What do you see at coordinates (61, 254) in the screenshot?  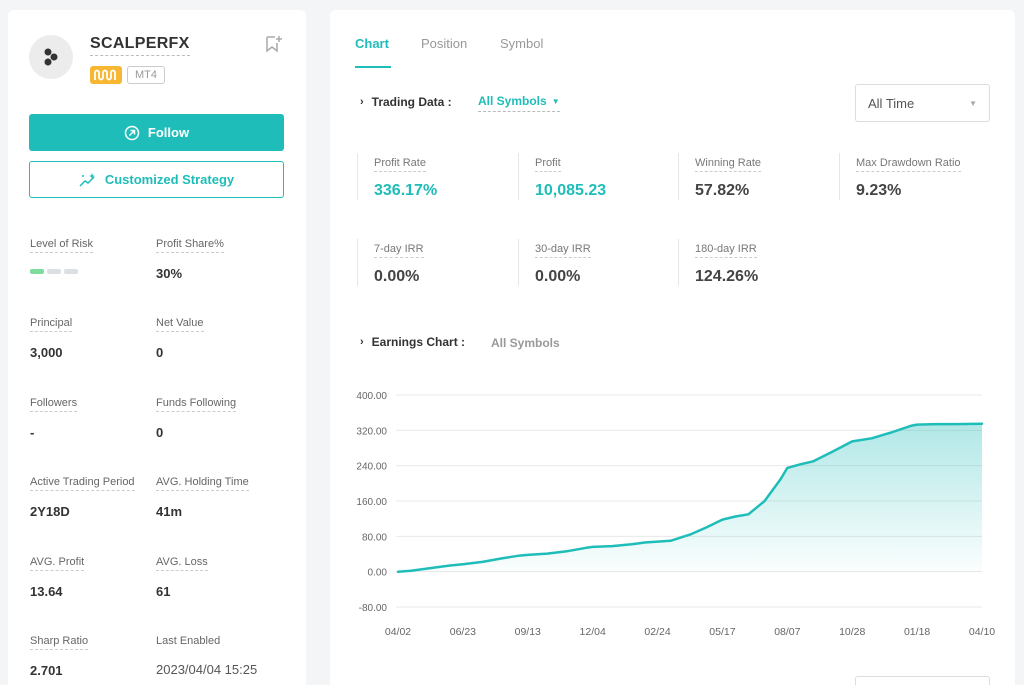 I see `risk-stat: Level of Risk` at bounding box center [61, 254].